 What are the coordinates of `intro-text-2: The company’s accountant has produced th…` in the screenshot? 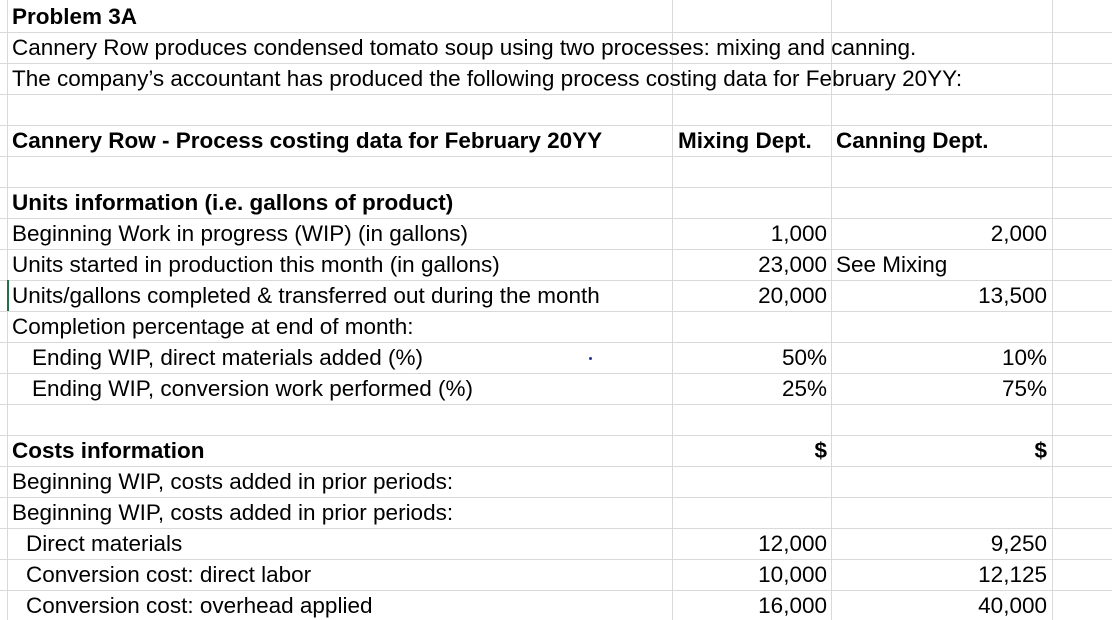 It's located at (487, 78).